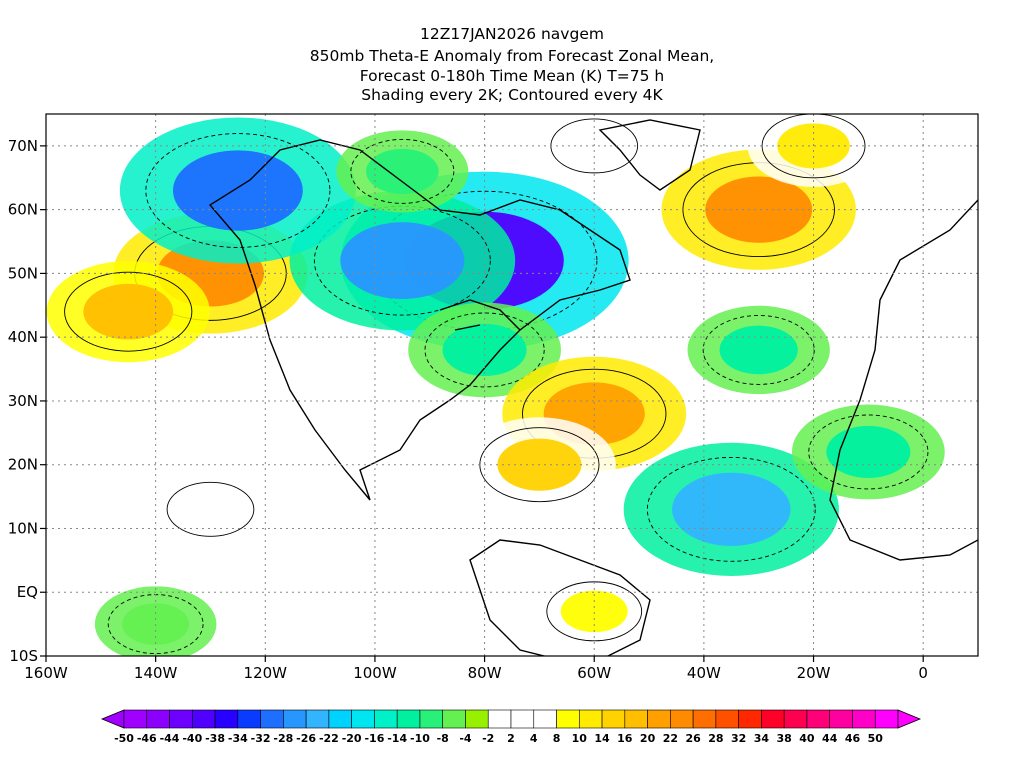 This screenshot has height=768, width=1024. Describe the element at coordinates (557, 738) in the screenshot. I see `colorbar-label: 8` at that location.